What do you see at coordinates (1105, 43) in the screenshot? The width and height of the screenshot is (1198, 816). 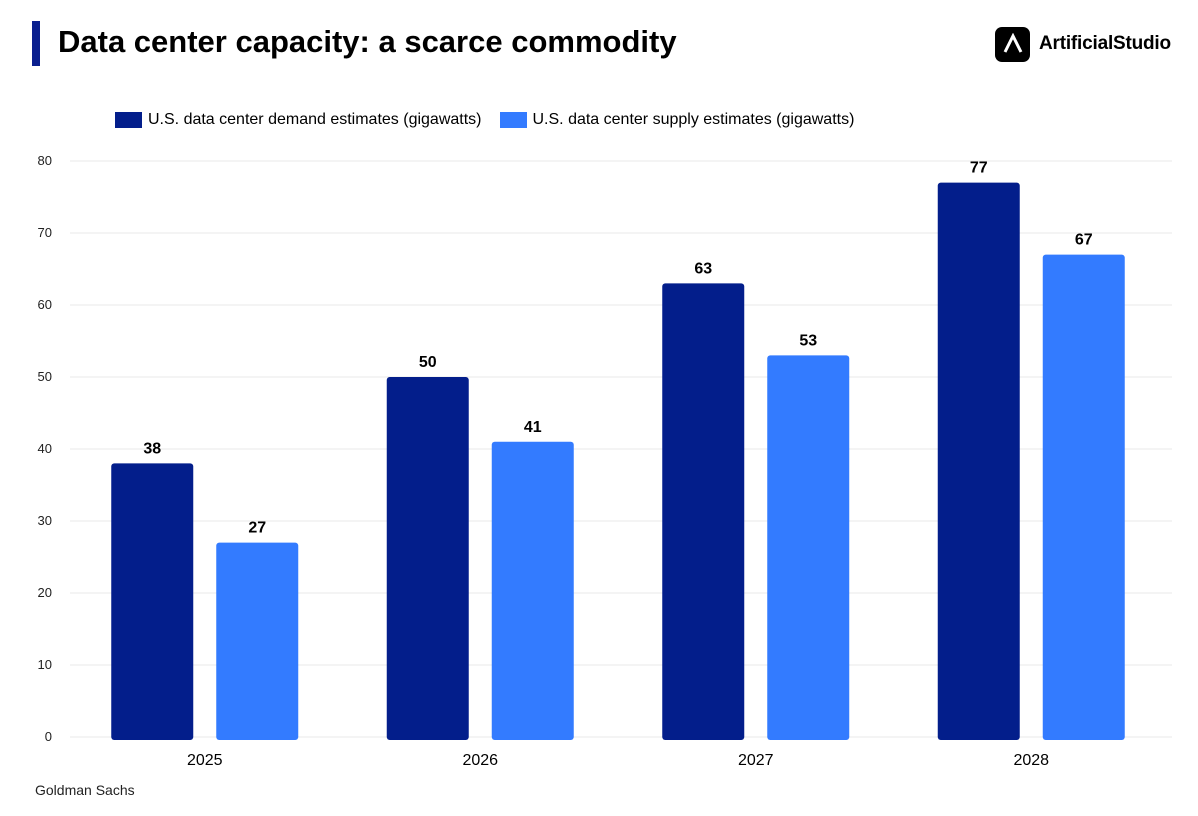 I see `brand-name: ArtificialStudio` at bounding box center [1105, 43].